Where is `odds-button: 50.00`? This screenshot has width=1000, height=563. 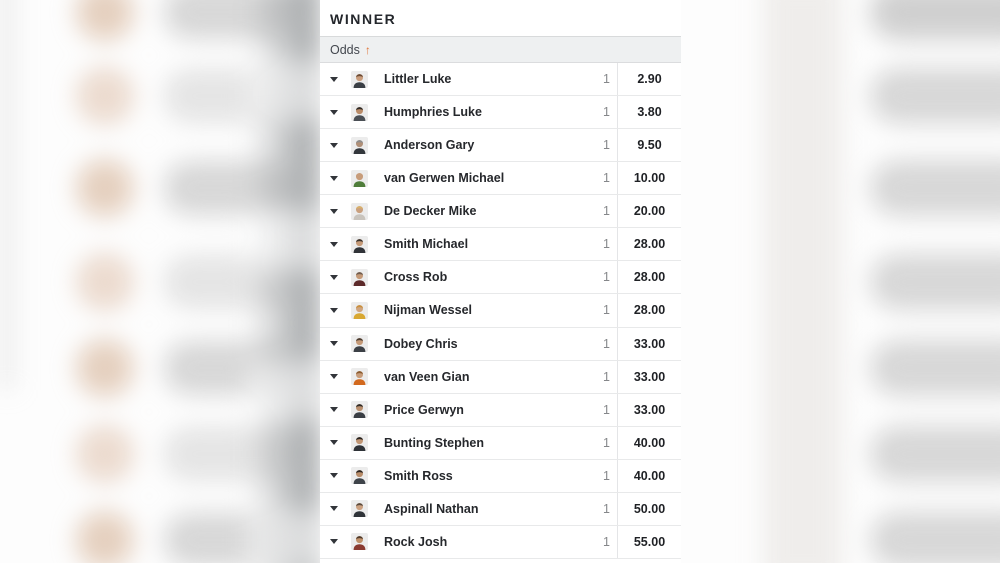
odds-button: 50.00 is located at coordinates (649, 508).